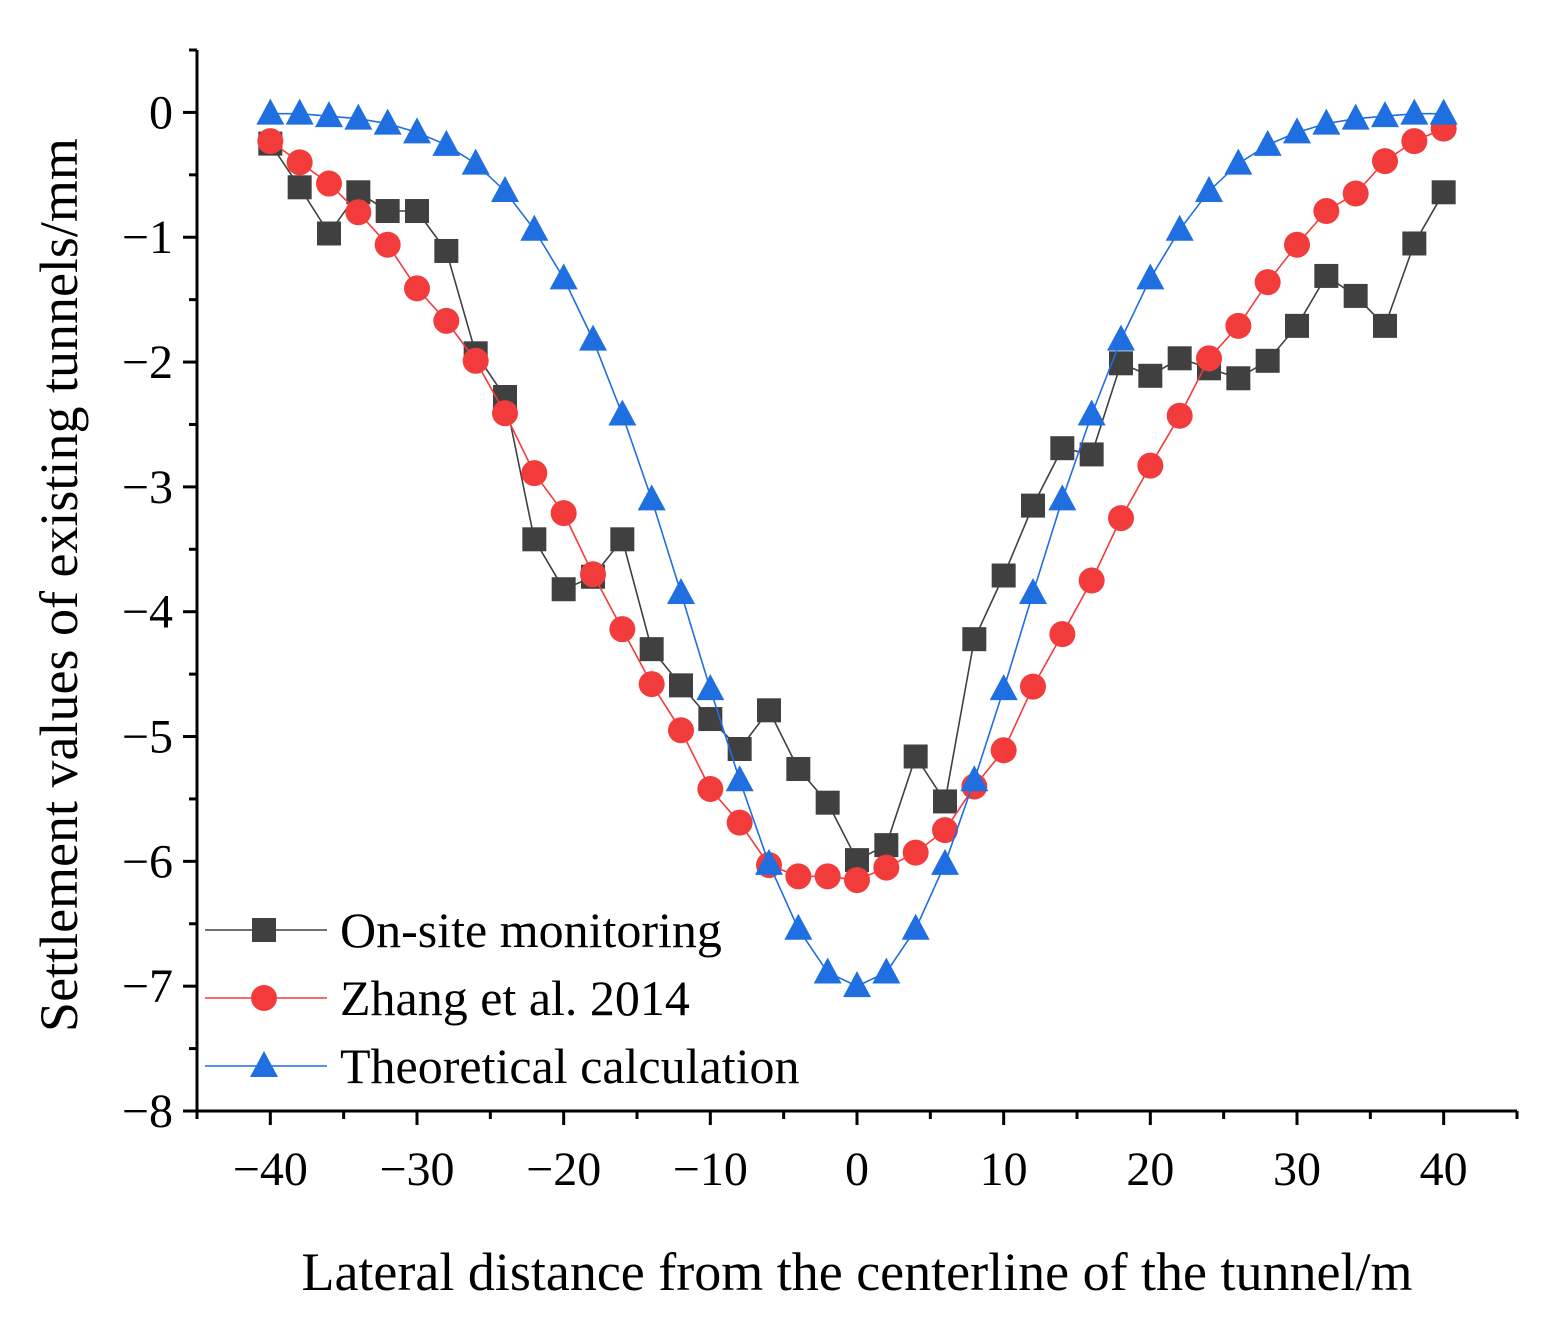  I want to click on x-tick-label: −10, so click(710, 1169).